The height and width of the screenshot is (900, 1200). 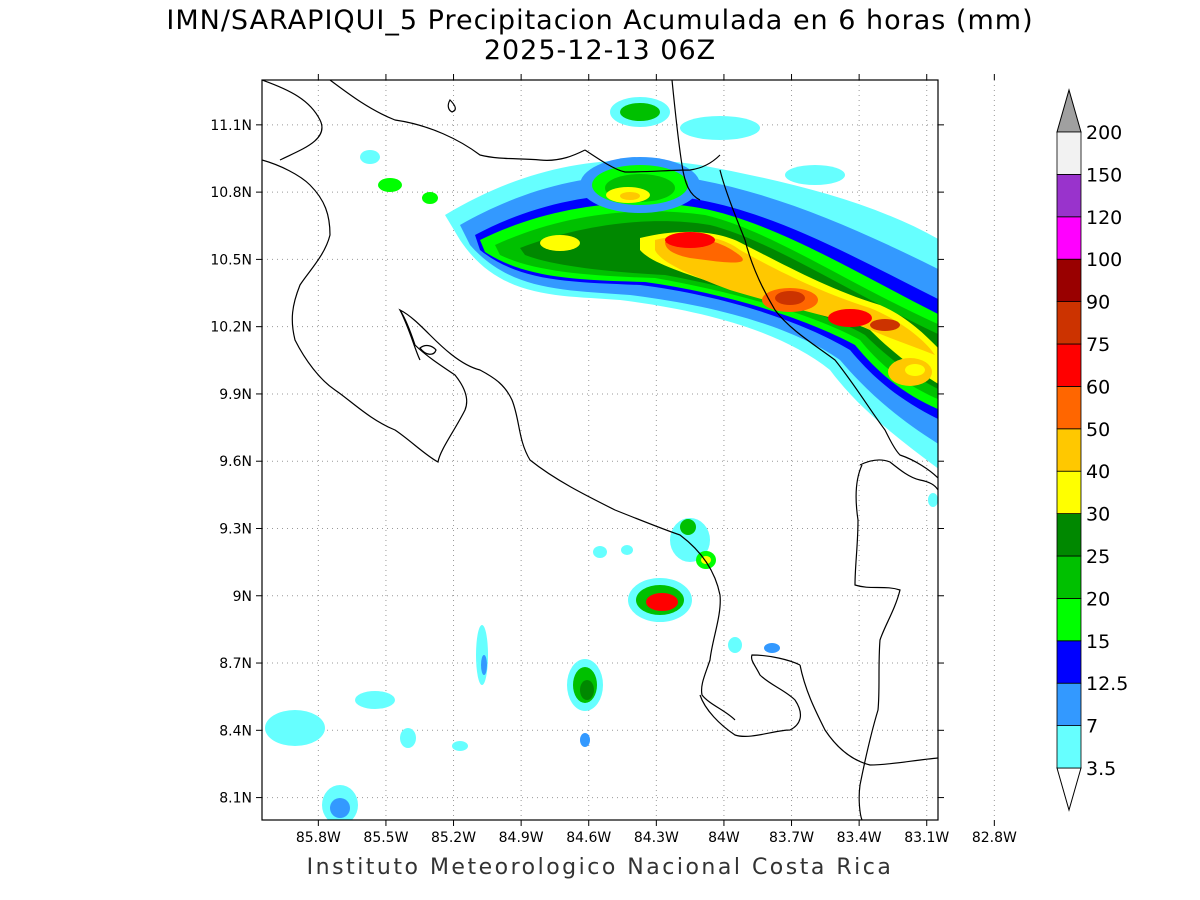 I want to click on lon-tick-label: 82.8W, so click(x=994, y=838).